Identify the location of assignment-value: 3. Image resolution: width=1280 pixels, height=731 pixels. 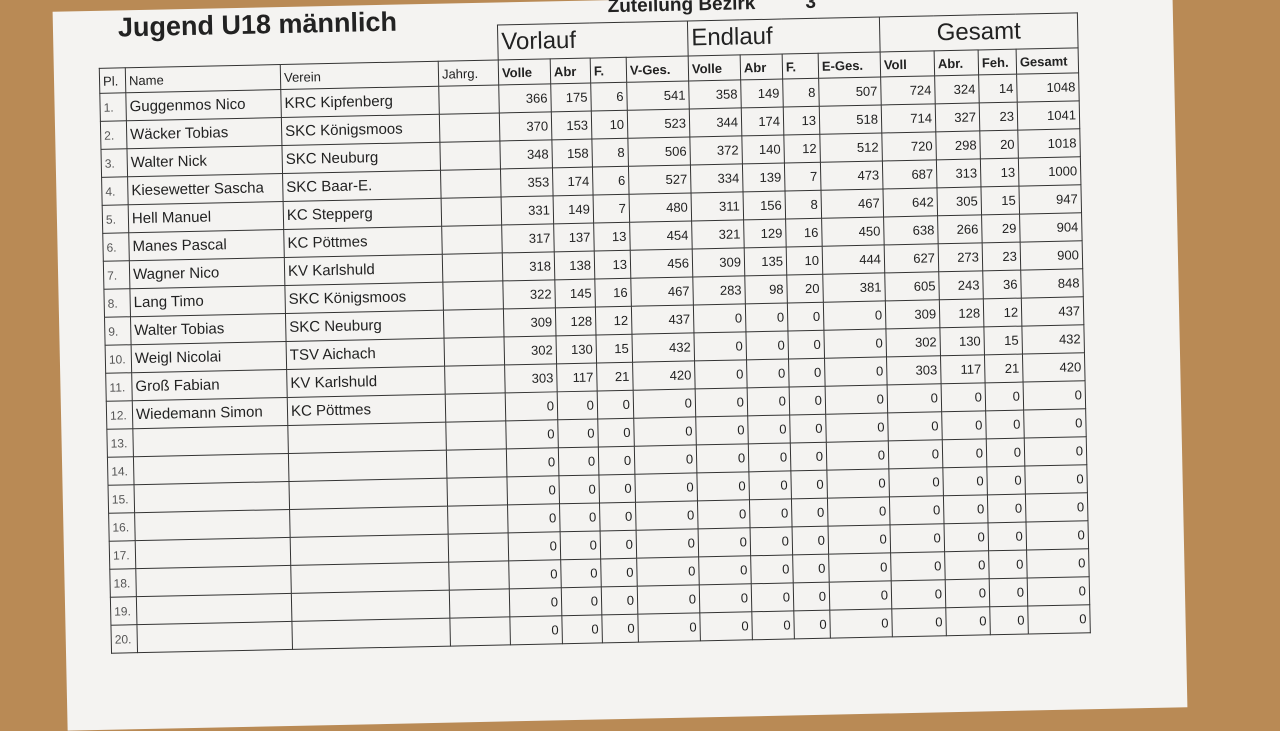
(811, 7).